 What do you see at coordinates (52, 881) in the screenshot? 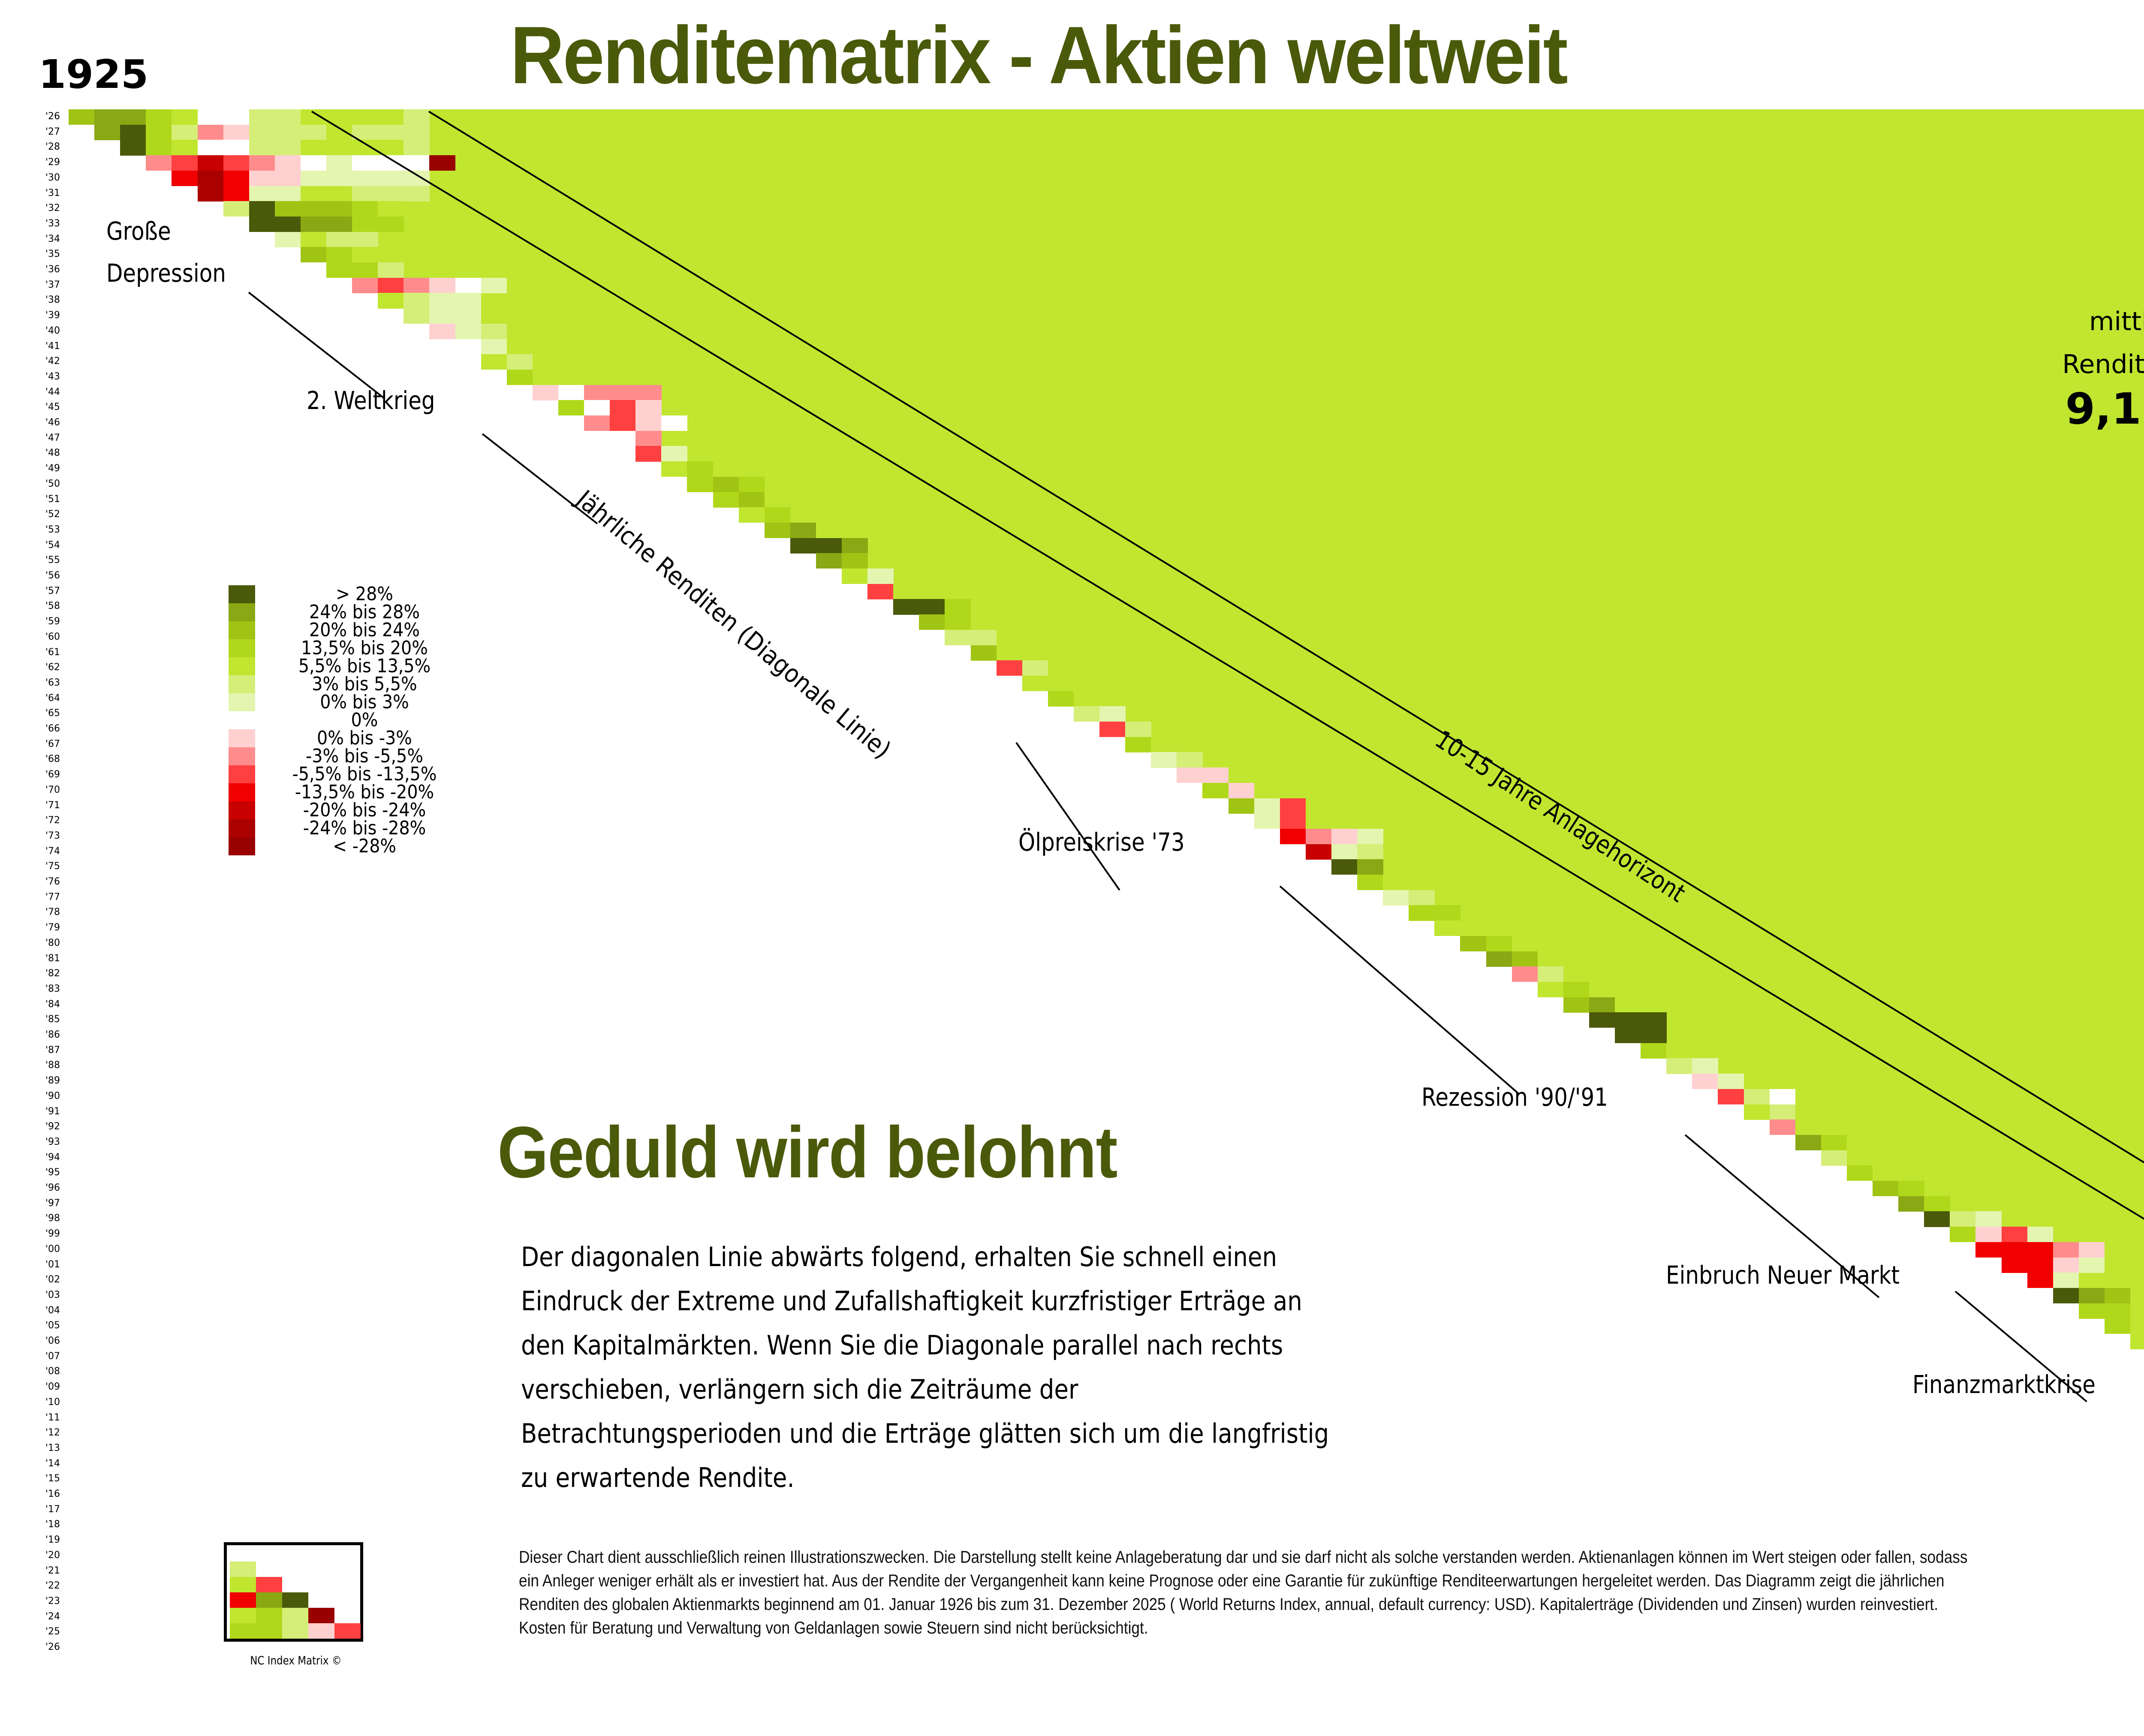
I see `row-year-label: '76` at bounding box center [52, 881].